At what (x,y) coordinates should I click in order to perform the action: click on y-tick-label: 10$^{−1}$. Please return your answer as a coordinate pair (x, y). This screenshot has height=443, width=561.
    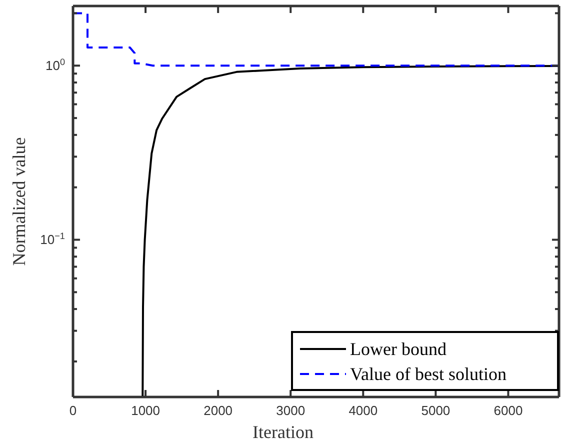
    Looking at the image, I should click on (52, 238).